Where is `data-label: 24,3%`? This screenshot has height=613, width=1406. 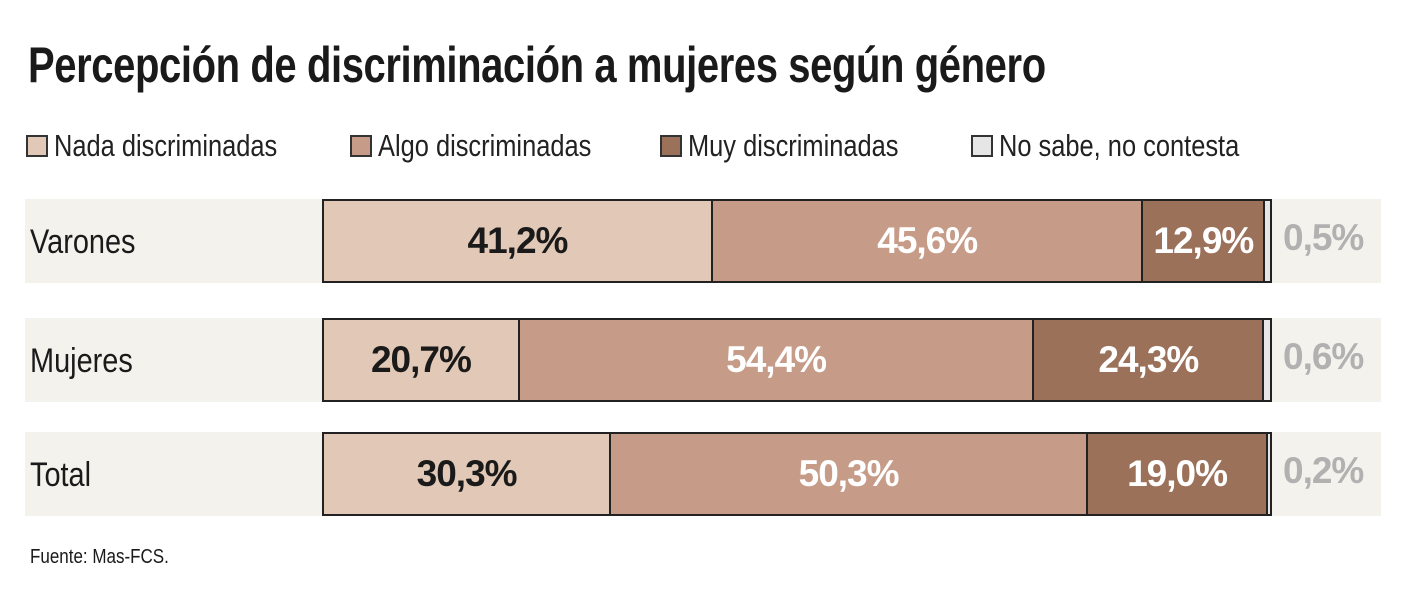
data-label: 24,3% is located at coordinates (1148, 359).